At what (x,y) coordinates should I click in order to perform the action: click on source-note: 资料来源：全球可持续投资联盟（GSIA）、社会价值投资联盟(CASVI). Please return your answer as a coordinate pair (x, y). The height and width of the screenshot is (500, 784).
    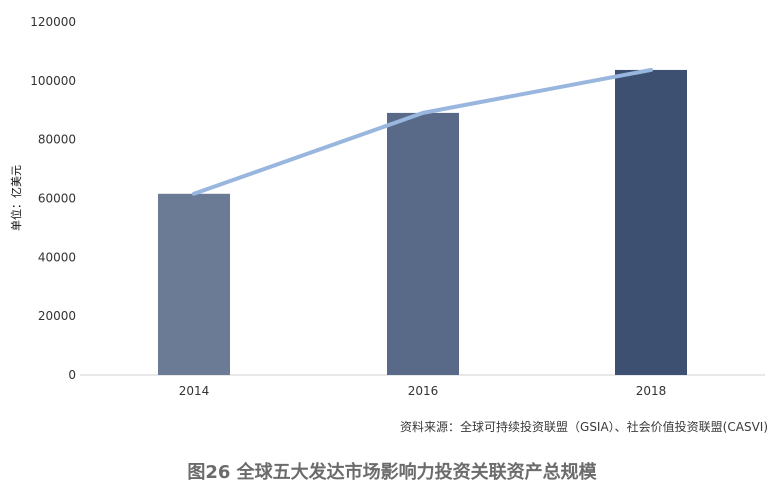
    Looking at the image, I should click on (584, 427).